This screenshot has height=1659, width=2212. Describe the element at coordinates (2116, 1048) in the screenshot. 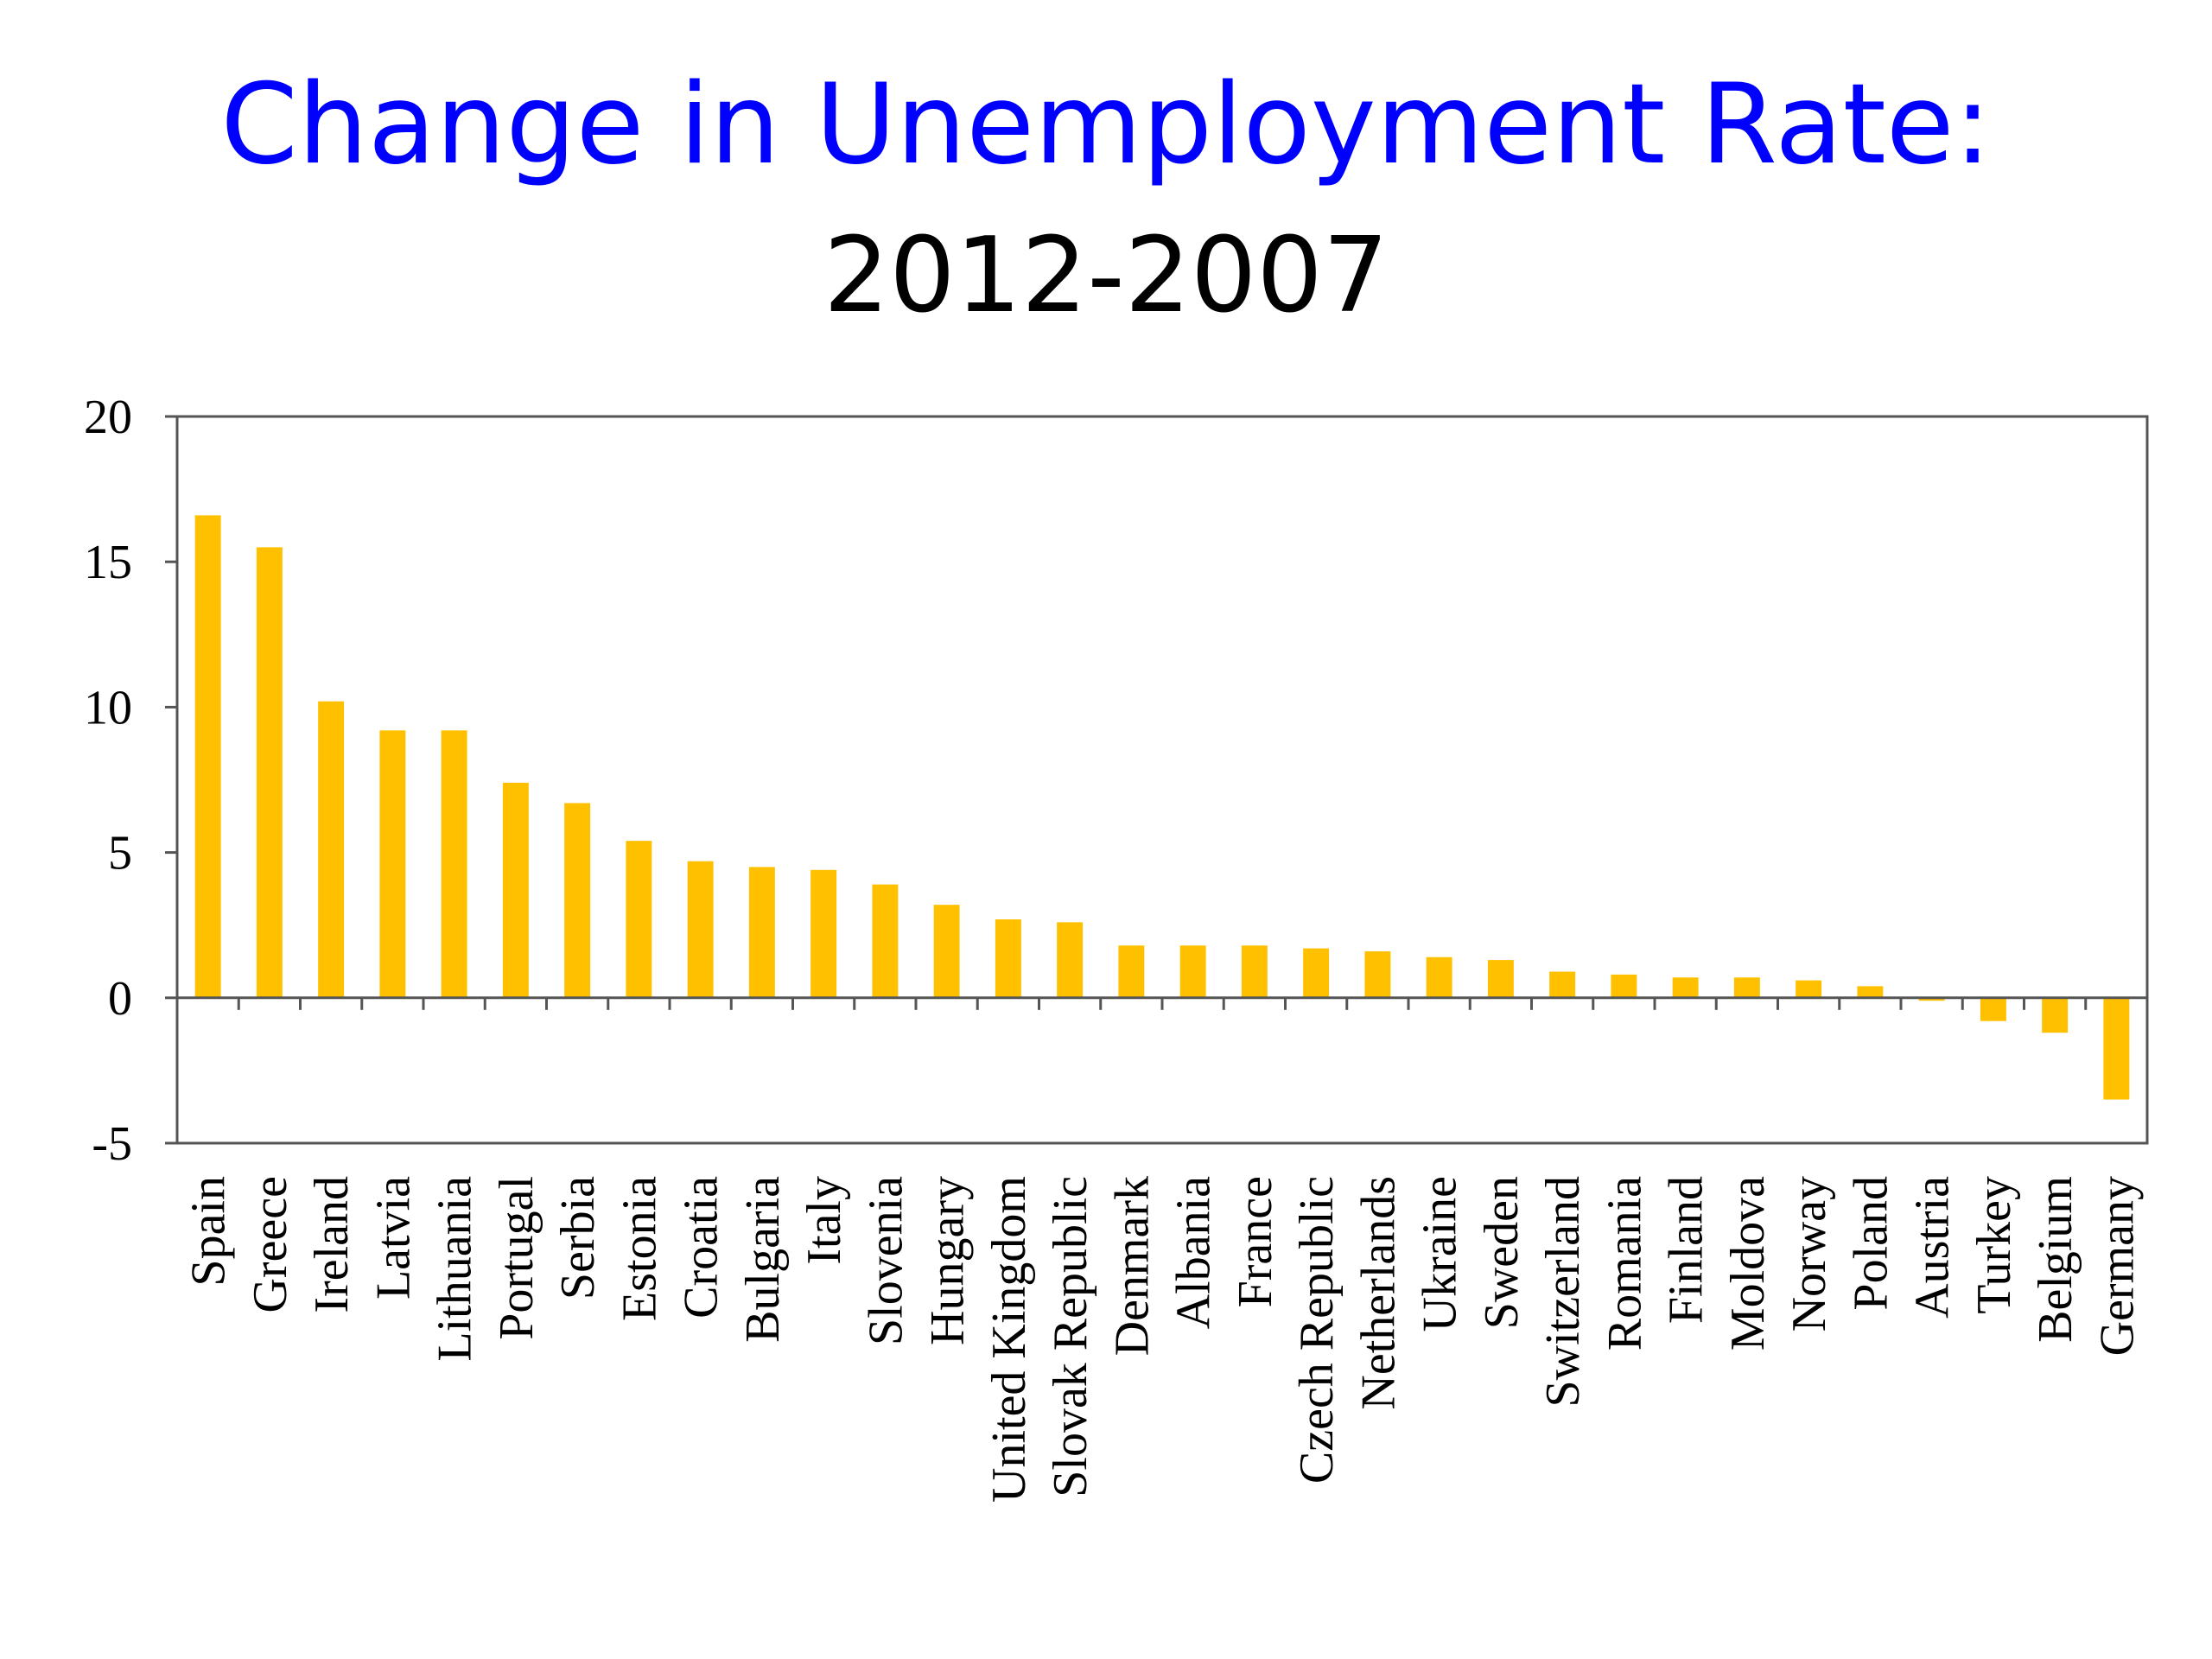

I see `bar-germany` at that location.